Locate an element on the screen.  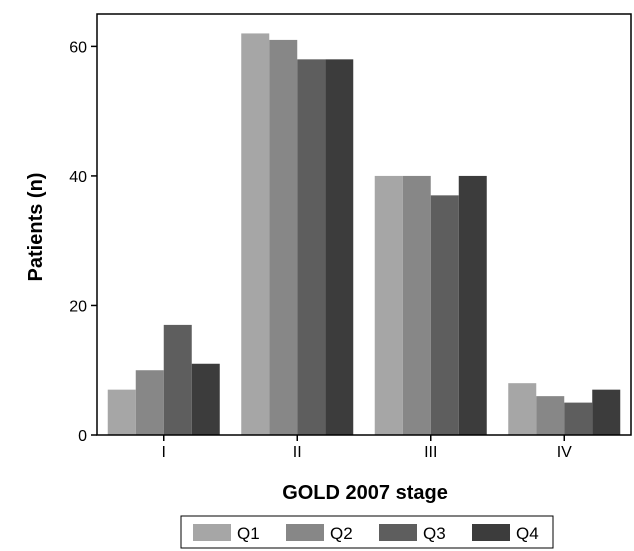
y-tick-label: 20 is located at coordinates (78, 306).